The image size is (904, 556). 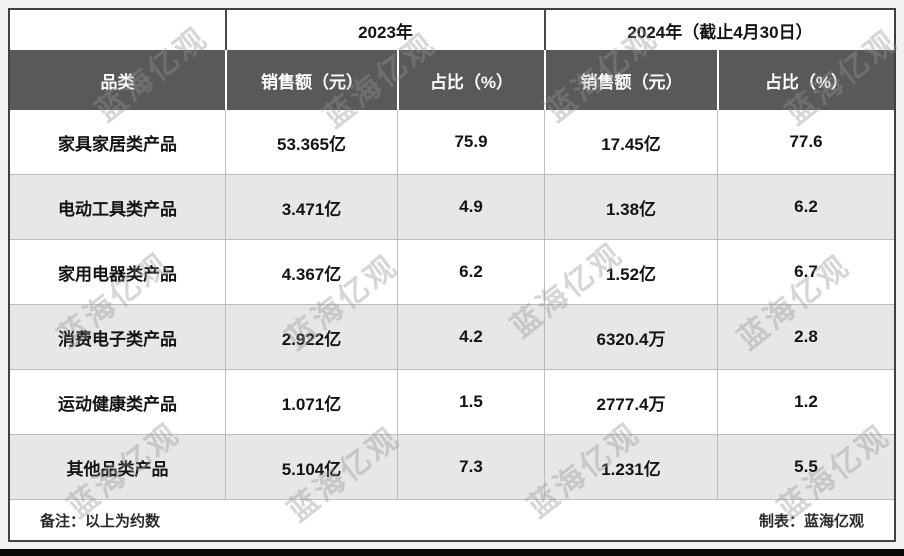 I want to click on cell-share-2024: 5.5, so click(x=805, y=467).